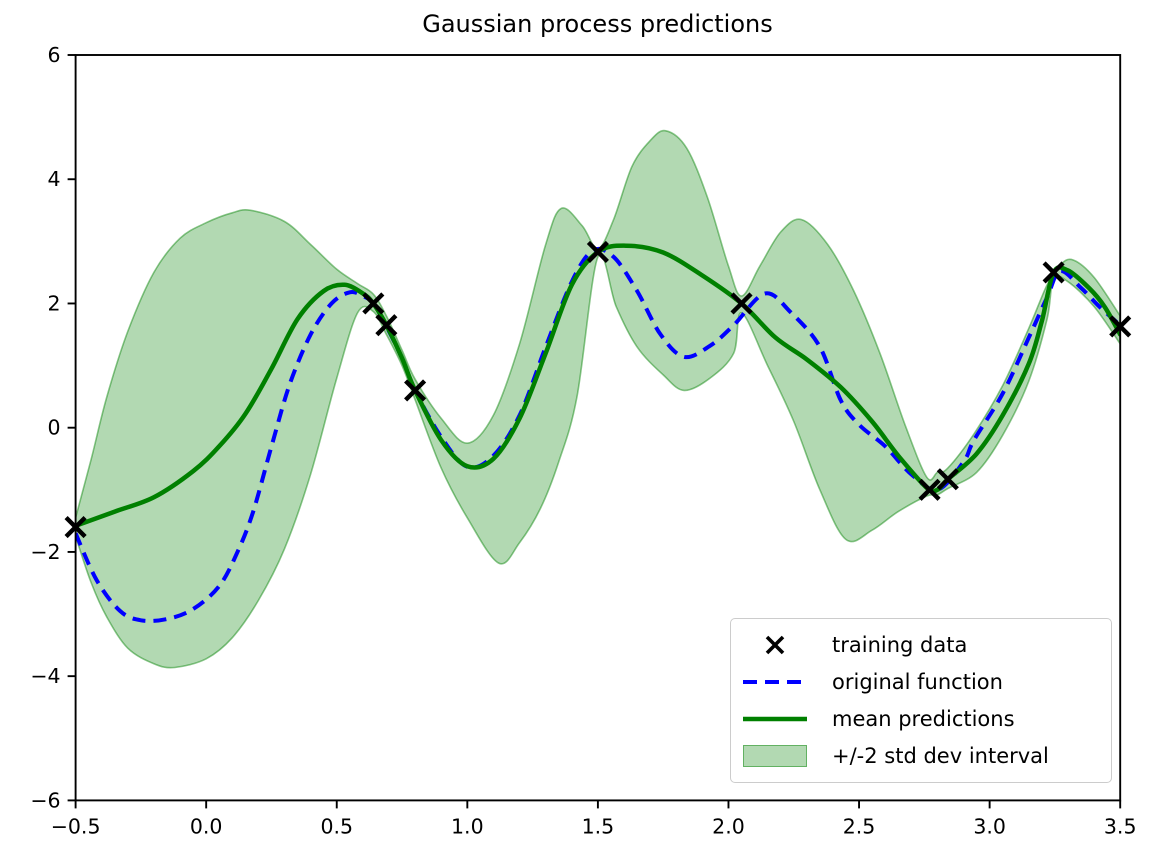 The height and width of the screenshot is (862, 1159). What do you see at coordinates (45, 800) in the screenshot?
I see `svg-text: −6` at bounding box center [45, 800].